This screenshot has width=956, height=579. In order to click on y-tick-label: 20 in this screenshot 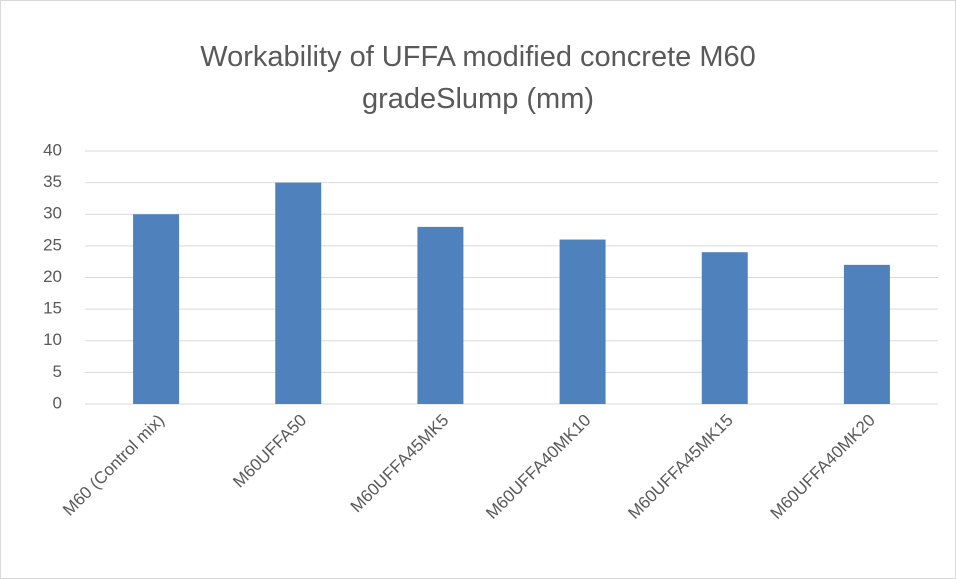, I will do `click(52, 276)`.